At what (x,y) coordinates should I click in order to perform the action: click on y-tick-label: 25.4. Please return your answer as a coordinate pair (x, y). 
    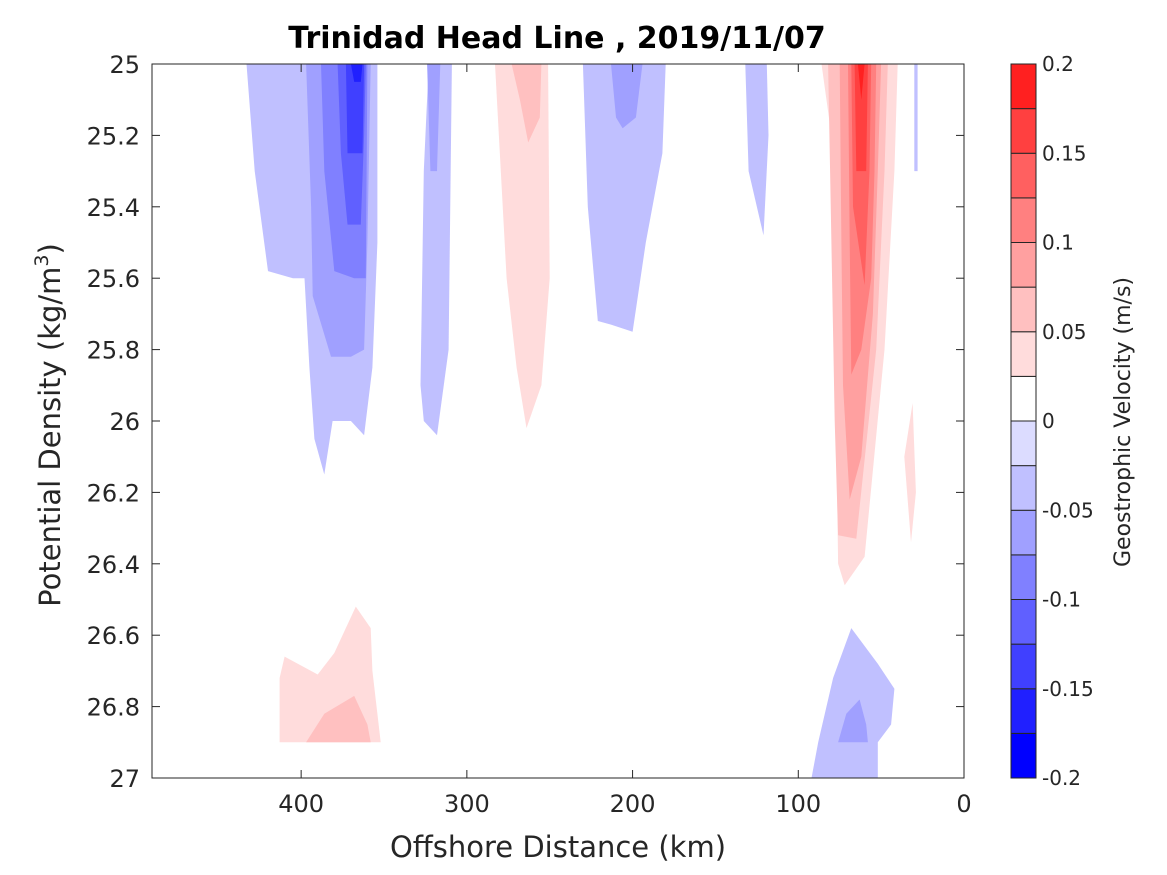
    Looking at the image, I should click on (113, 208).